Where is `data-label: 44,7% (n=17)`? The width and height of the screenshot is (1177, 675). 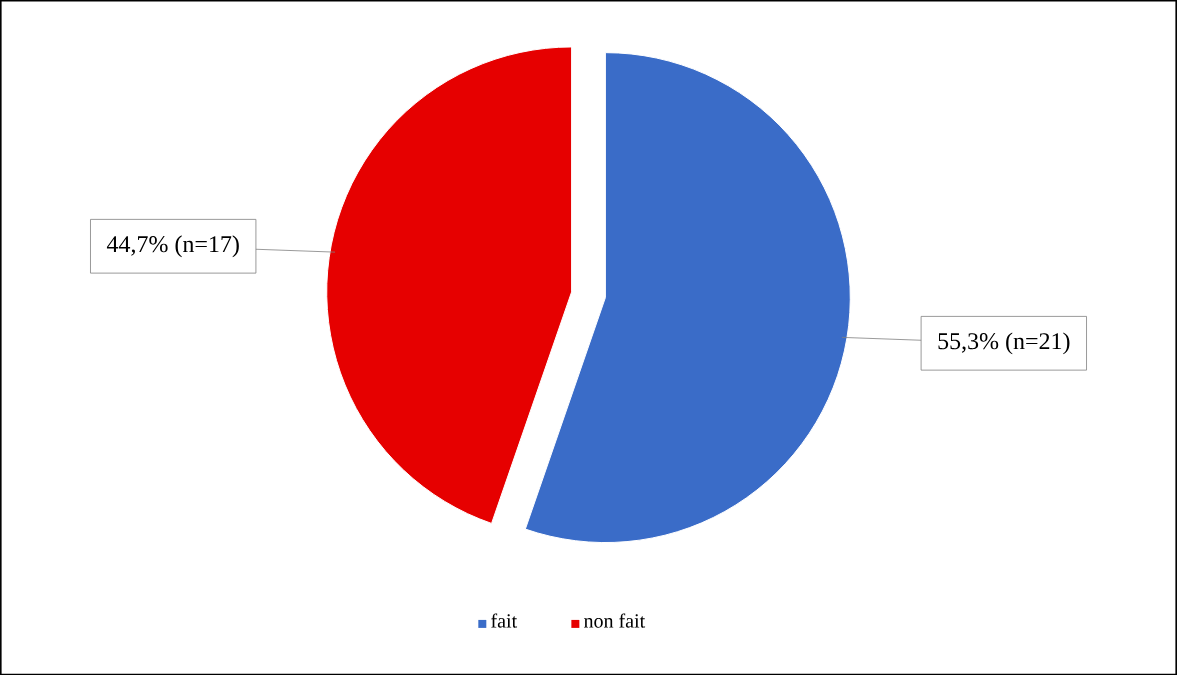
data-label: 44,7% (n=17) is located at coordinates (172, 246).